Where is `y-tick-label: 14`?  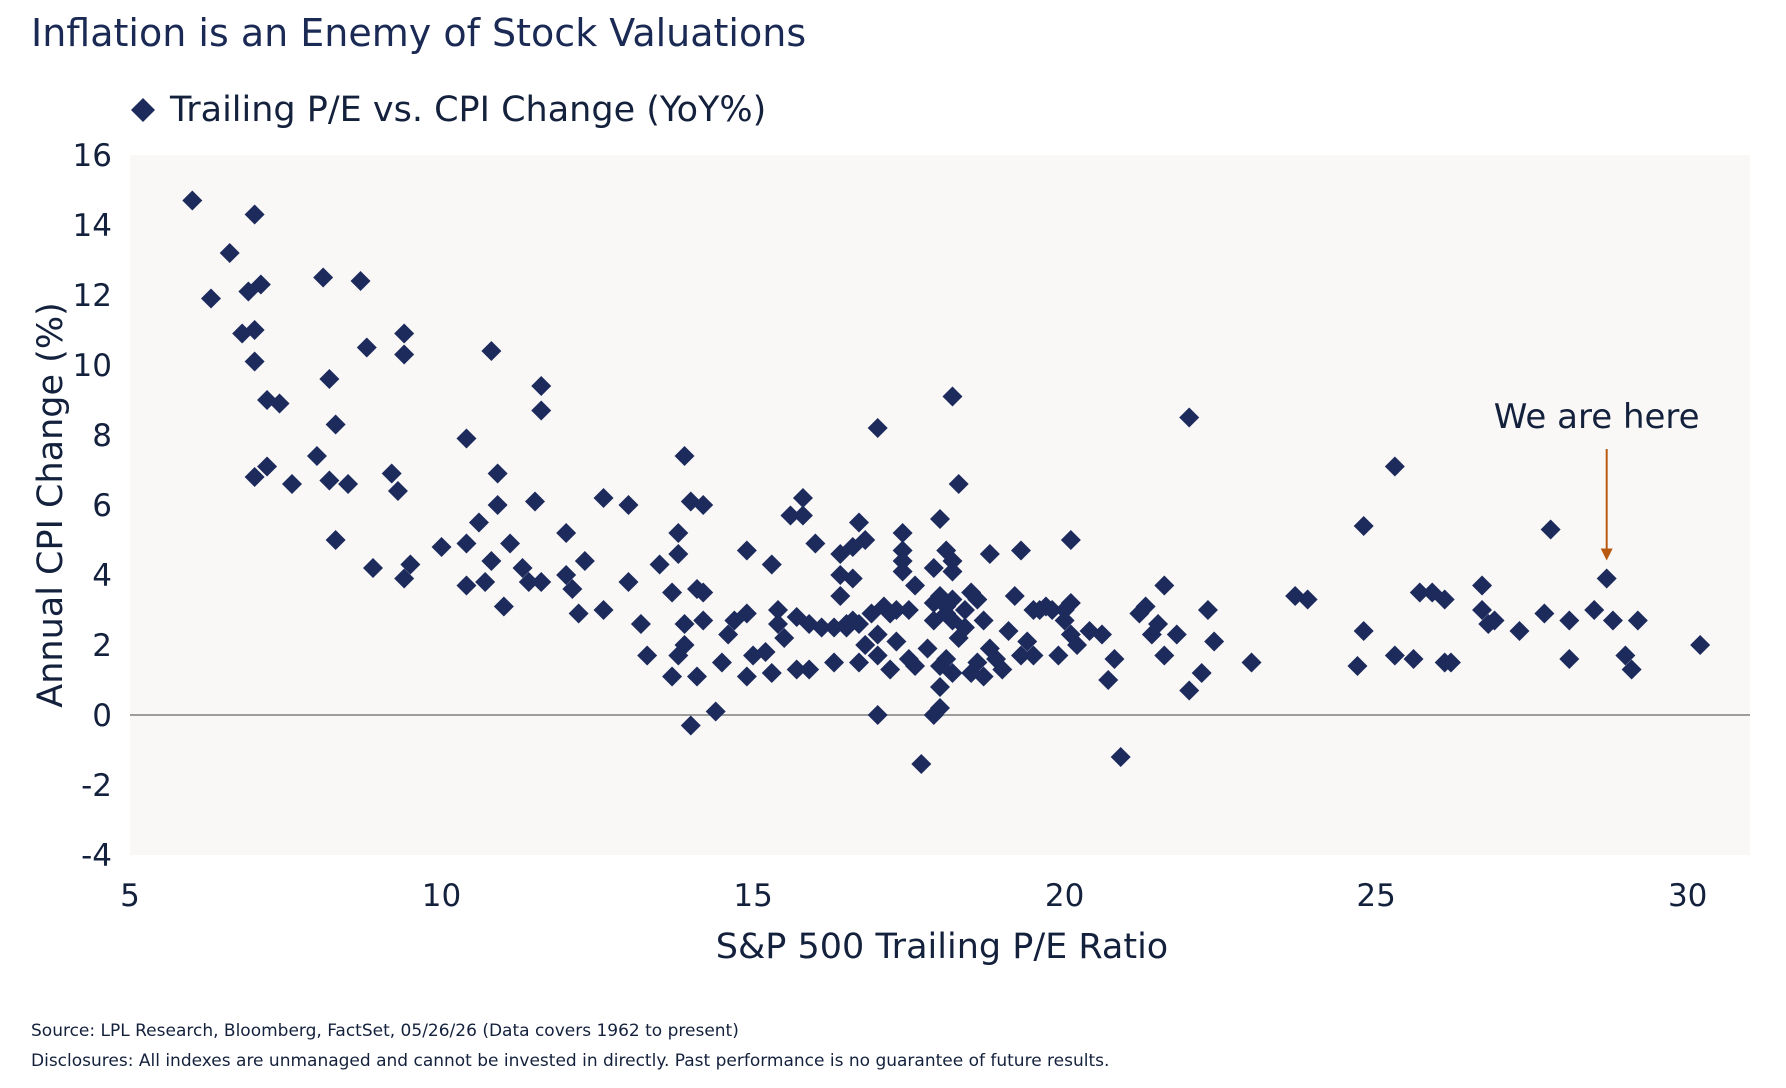 y-tick-label: 14 is located at coordinates (92, 226).